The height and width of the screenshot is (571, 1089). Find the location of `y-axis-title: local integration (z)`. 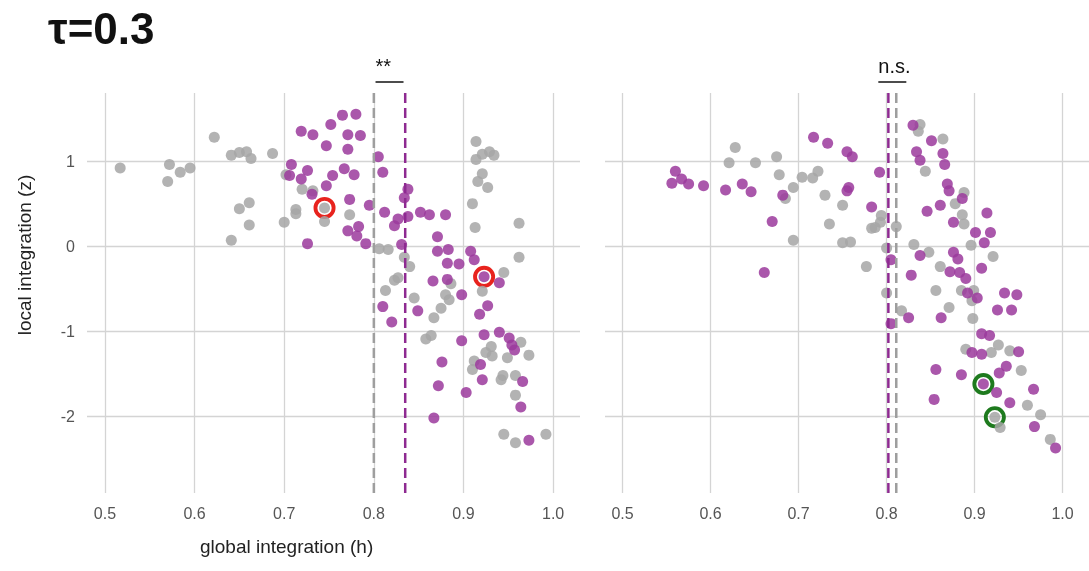

y-axis-title: local integration (z) is located at coordinates (24, 255).